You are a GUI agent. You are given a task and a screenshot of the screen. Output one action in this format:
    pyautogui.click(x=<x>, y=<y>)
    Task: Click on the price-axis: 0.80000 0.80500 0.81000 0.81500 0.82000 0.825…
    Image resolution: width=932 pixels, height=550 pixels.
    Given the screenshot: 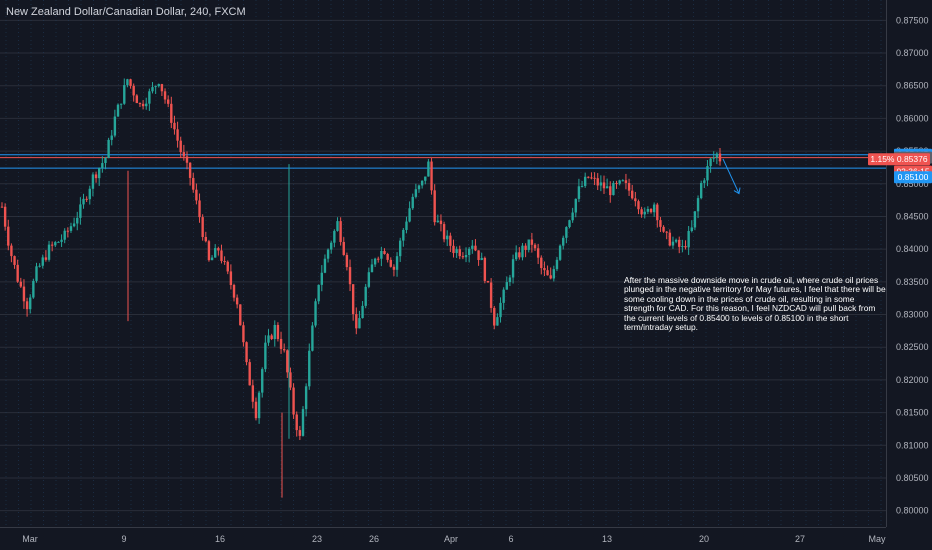 What is the action you would take?
    pyautogui.click(x=900, y=263)
    